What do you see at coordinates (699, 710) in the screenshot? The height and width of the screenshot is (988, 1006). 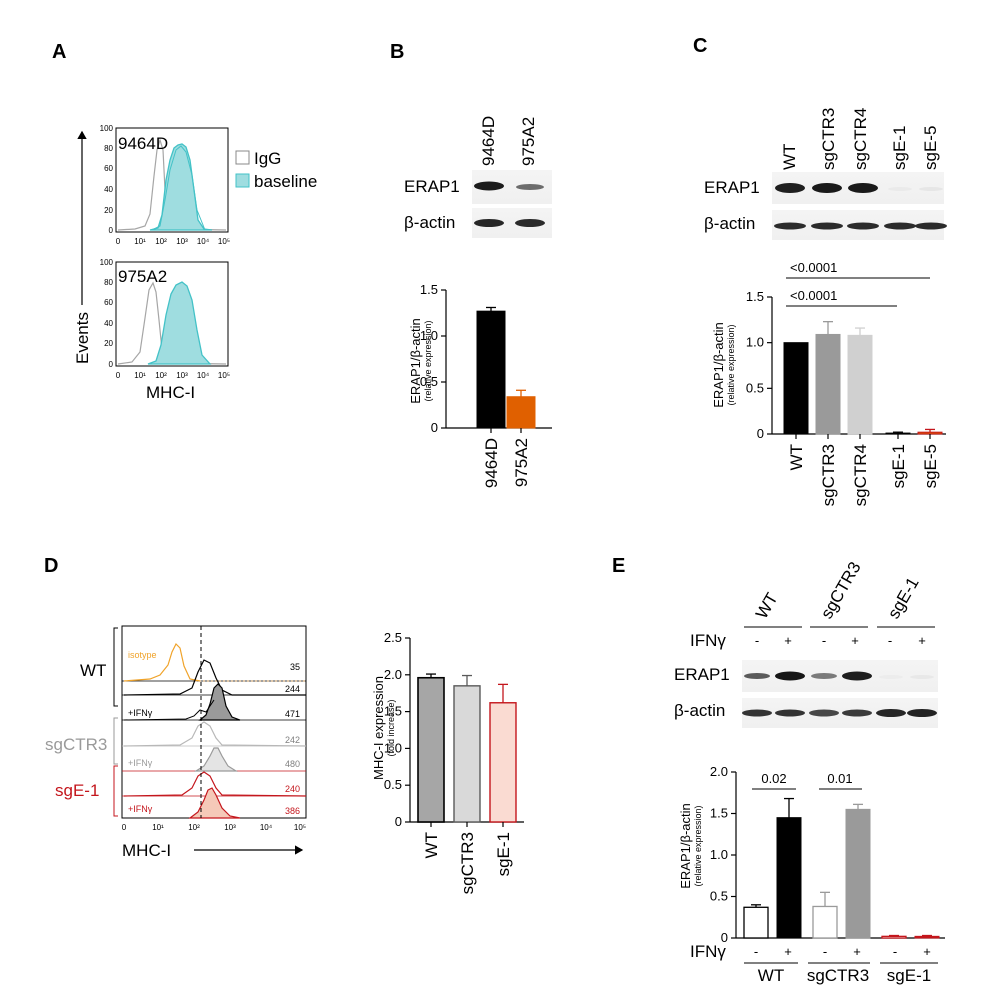 I see `blot-row-label: β-actin` at bounding box center [699, 710].